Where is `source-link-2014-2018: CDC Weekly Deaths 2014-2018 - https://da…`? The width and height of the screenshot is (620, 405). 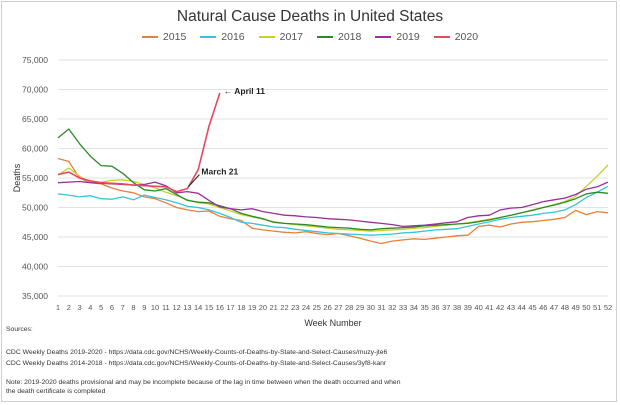
source-link-2014-2018: CDC Weekly Deaths 2014-2018 - https://da… is located at coordinates (196, 363).